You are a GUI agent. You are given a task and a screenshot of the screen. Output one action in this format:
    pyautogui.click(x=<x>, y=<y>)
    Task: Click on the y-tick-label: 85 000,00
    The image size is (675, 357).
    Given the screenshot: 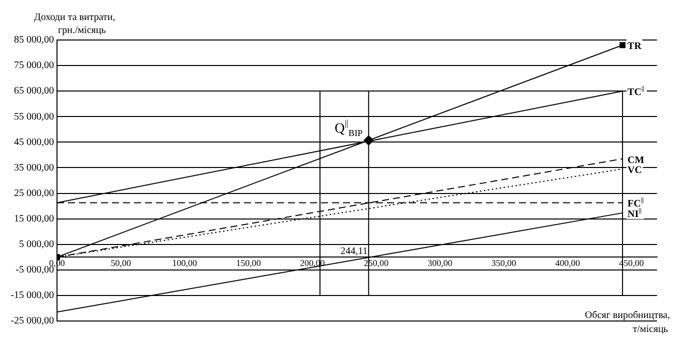 What is the action you would take?
    pyautogui.click(x=34, y=40)
    